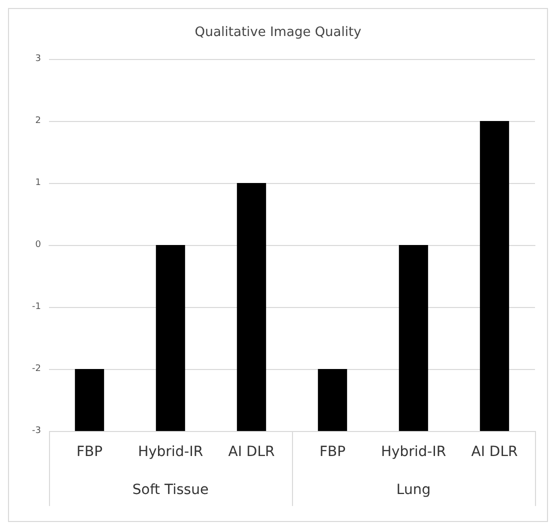 Image resolution: width=557 pixels, height=531 pixels. I want to click on y-tick-label: -2, so click(36, 369).